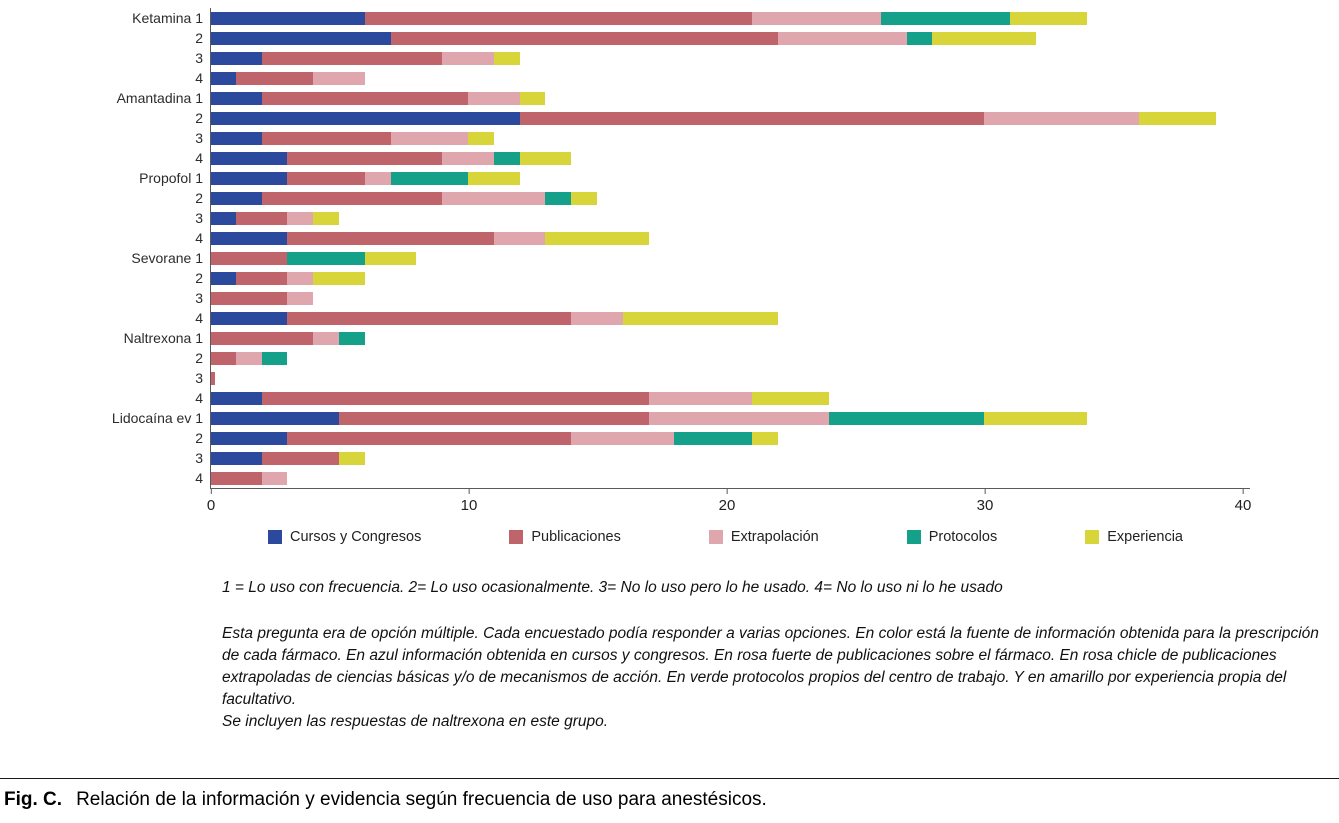 This screenshot has height=823, width=1339. I want to click on row-label: Lidocaína ev 1, so click(157, 418).